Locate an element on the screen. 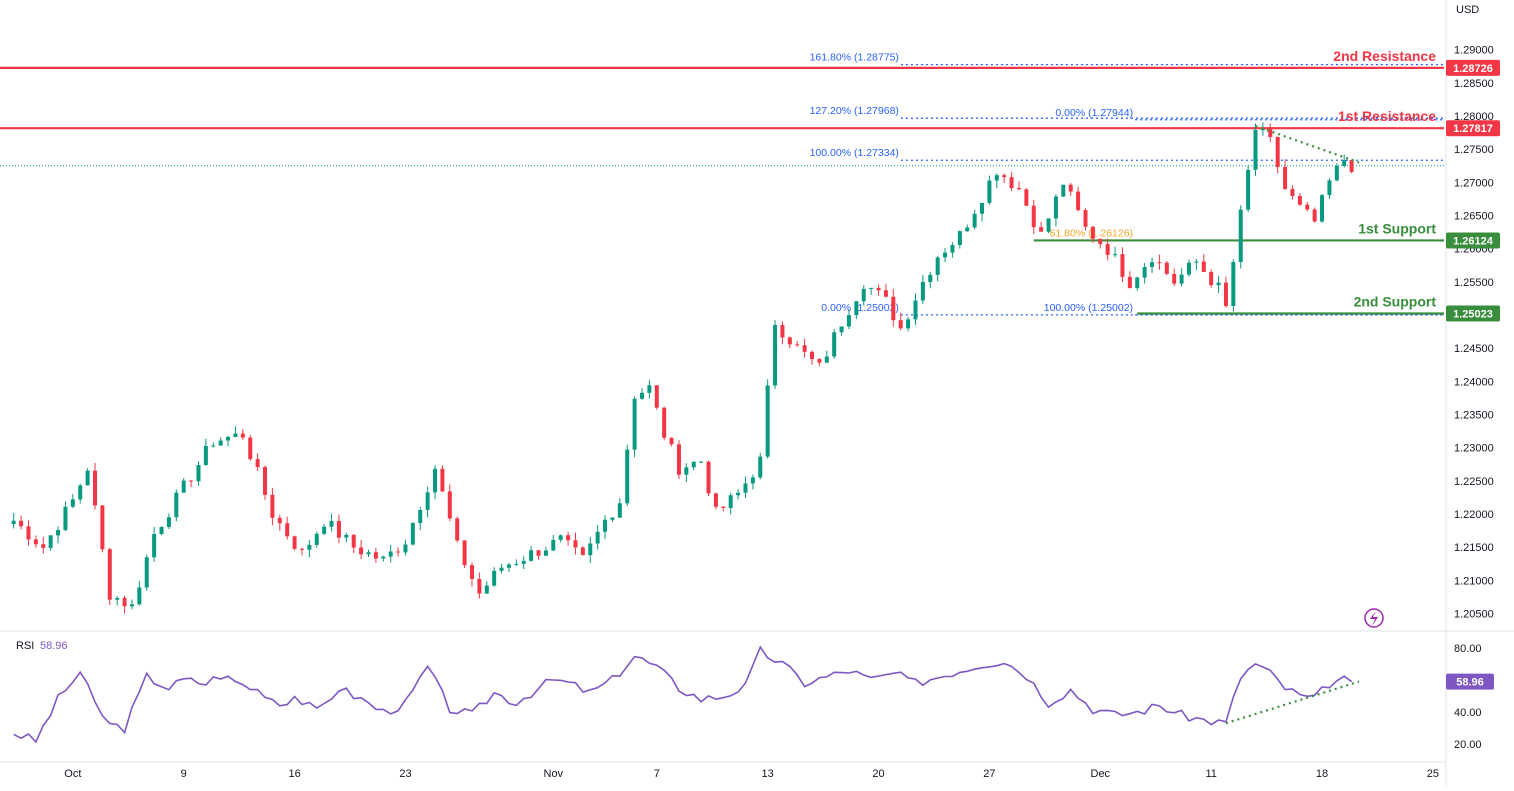 The image size is (1514, 791). rsi-pane: RSI 58.96 is located at coordinates (686, 692).